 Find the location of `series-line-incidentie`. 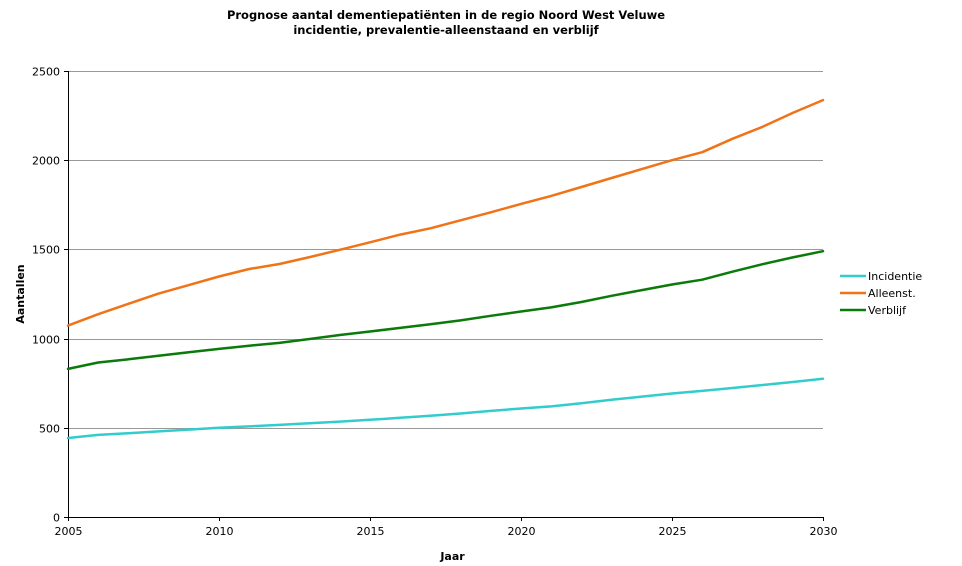

series-line-incidentie is located at coordinates (445, 408).